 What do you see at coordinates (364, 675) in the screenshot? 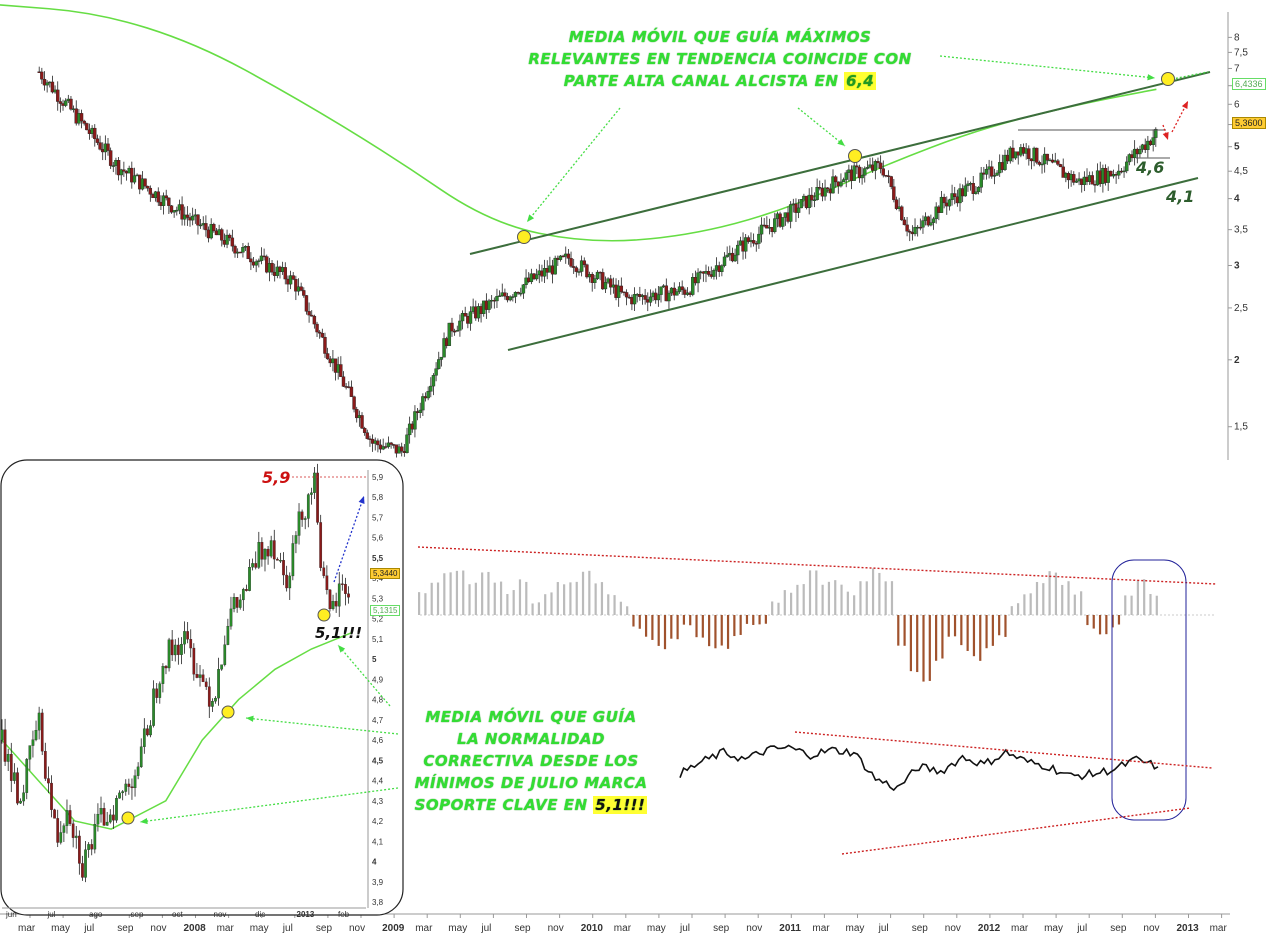
I see `annotation-arrow` at bounding box center [364, 675].